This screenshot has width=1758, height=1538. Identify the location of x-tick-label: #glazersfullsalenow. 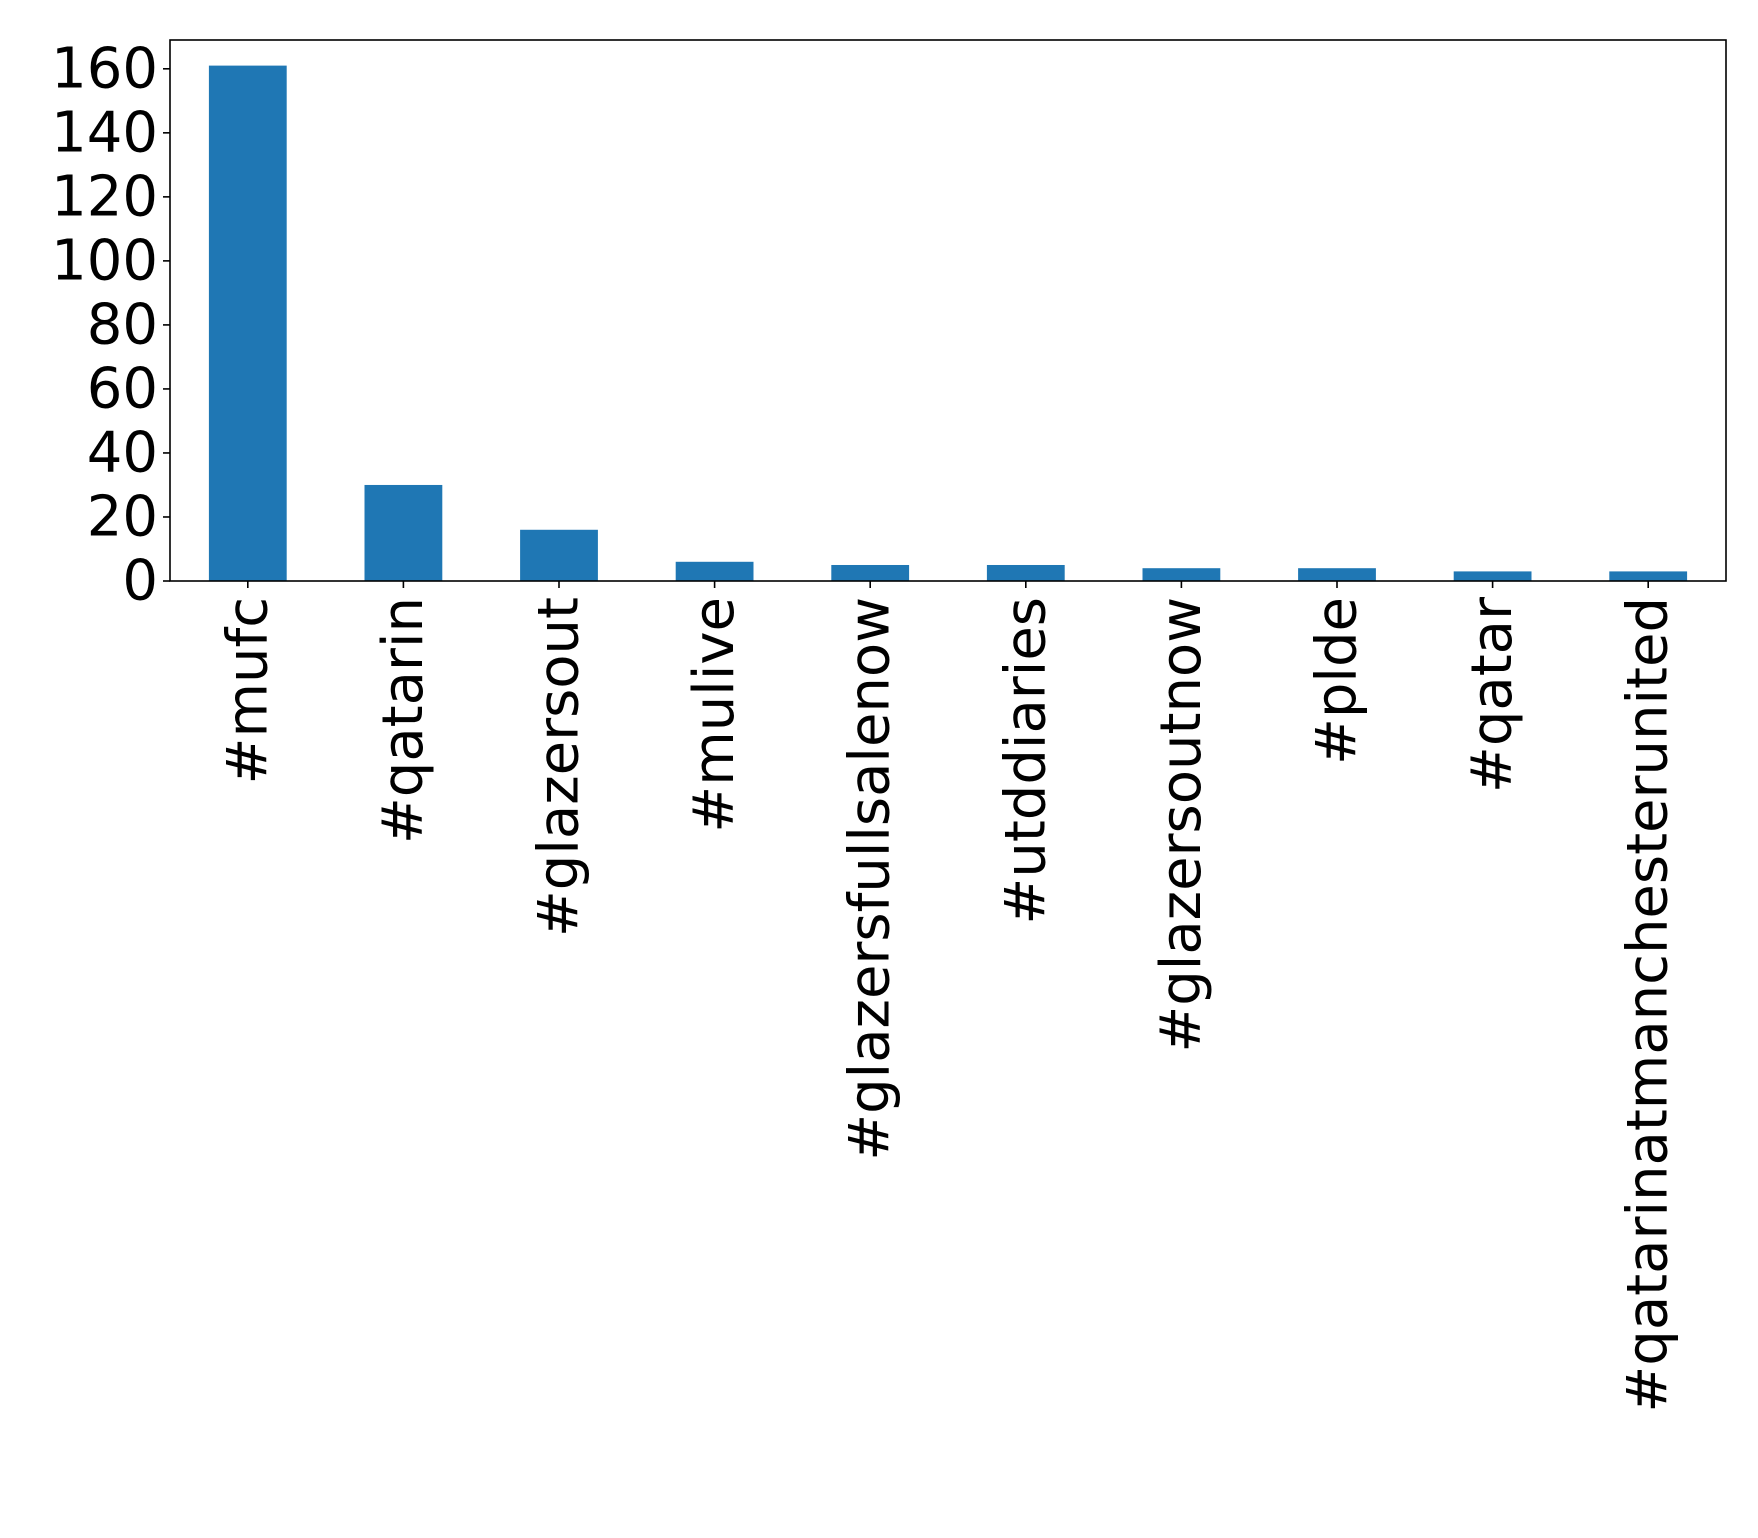
(870, 879).